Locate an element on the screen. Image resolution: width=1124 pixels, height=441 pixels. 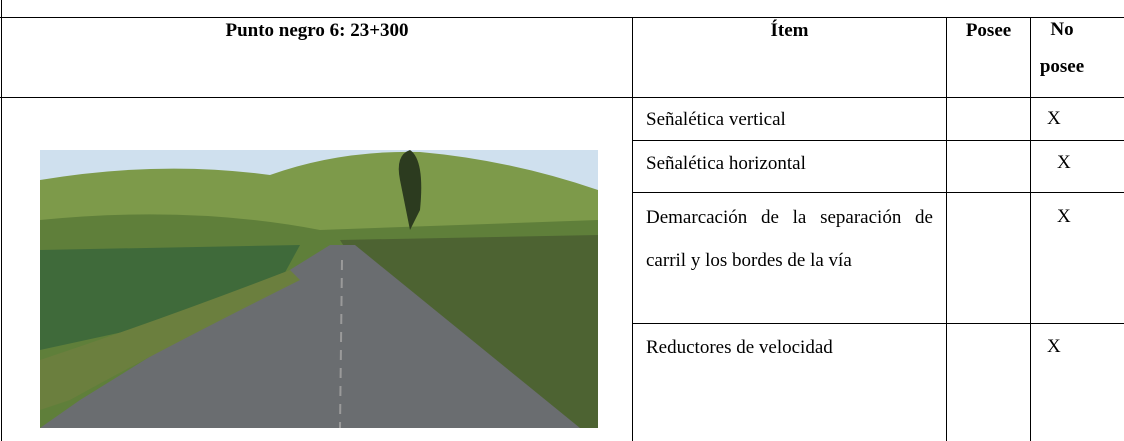
header-cell: Ítem is located at coordinates (789, 30).